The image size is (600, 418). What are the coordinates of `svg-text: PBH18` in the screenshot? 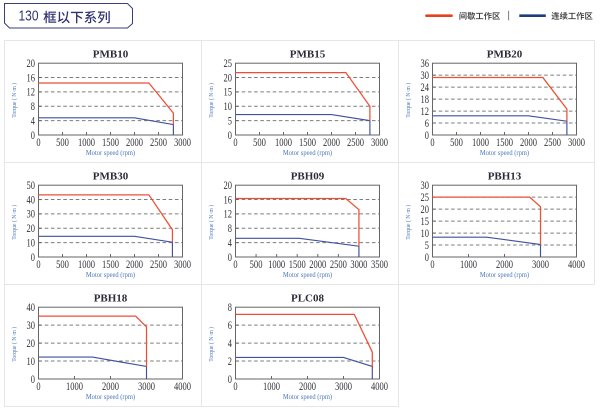 It's located at (111, 299).